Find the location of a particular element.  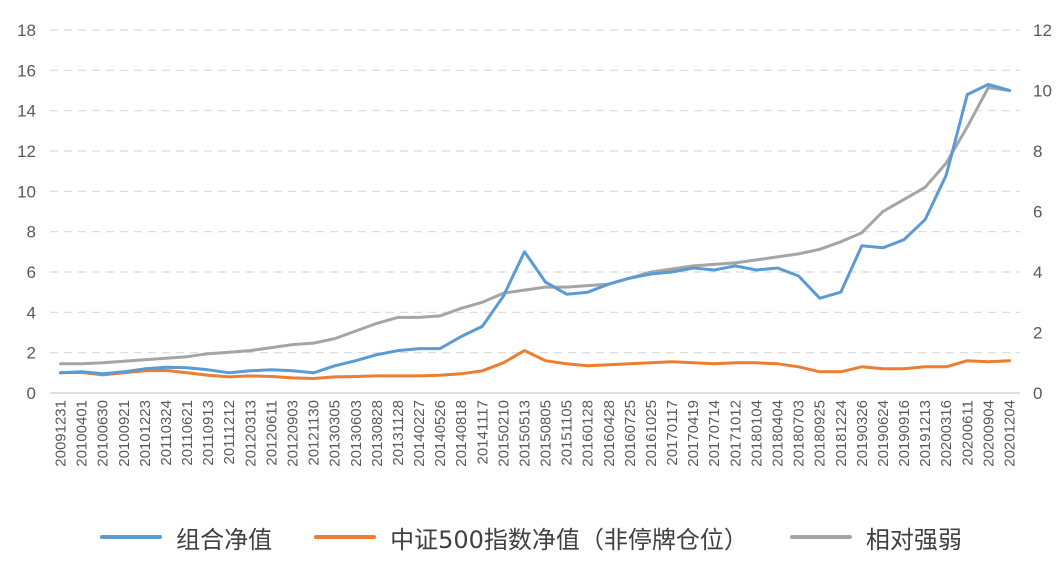

x-tick-label: 20091231 is located at coordinates (61, 433).